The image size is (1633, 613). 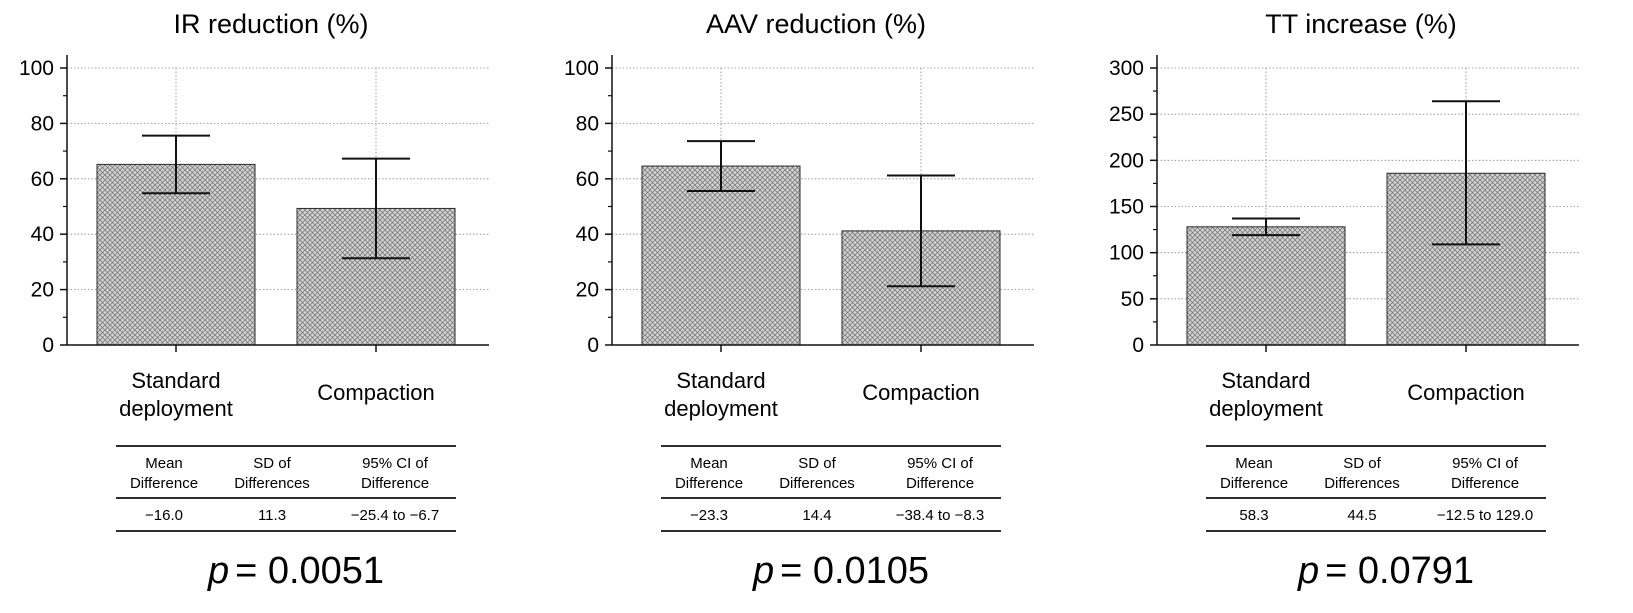 I want to click on y-tick-label: 200, so click(x=1126, y=160).